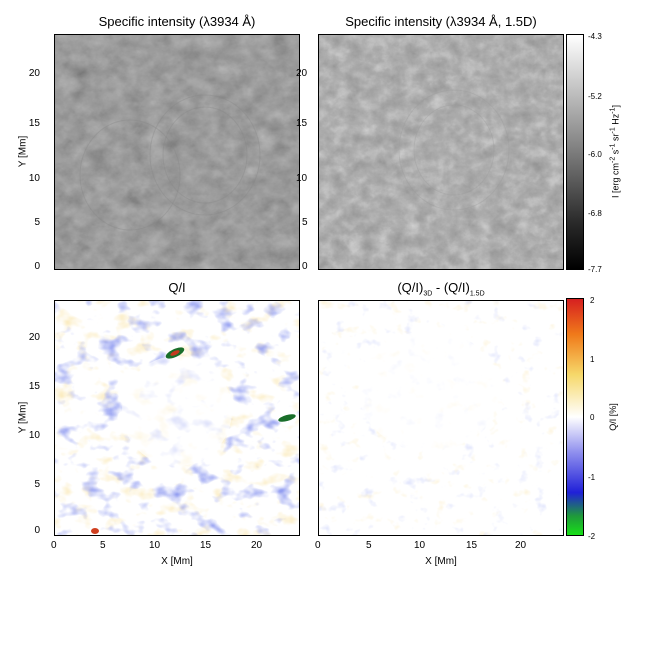  What do you see at coordinates (23, 151) in the screenshot?
I see `y-axis-title-top: Y [Mm]` at bounding box center [23, 151].